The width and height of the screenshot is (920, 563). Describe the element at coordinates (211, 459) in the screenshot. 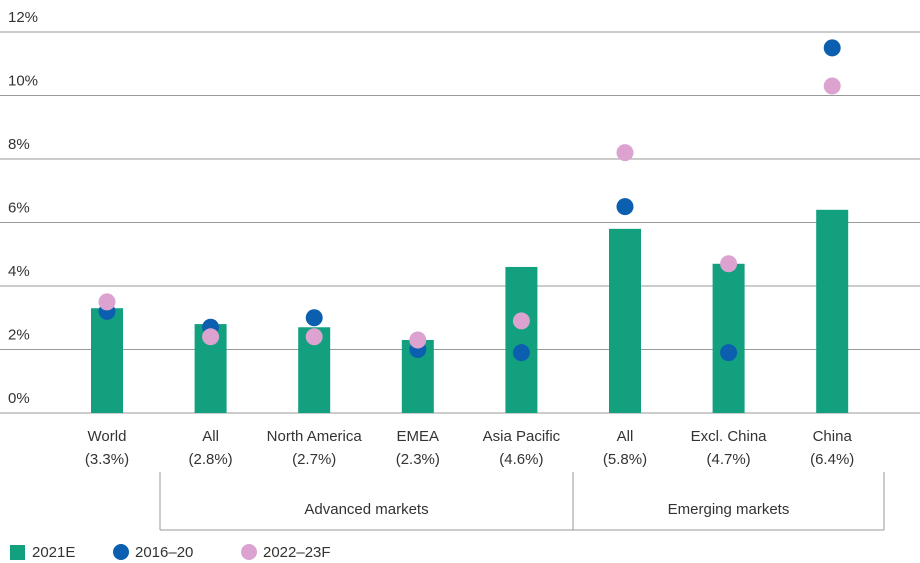

I see `x-tick-value-label: (2.8%)` at that location.